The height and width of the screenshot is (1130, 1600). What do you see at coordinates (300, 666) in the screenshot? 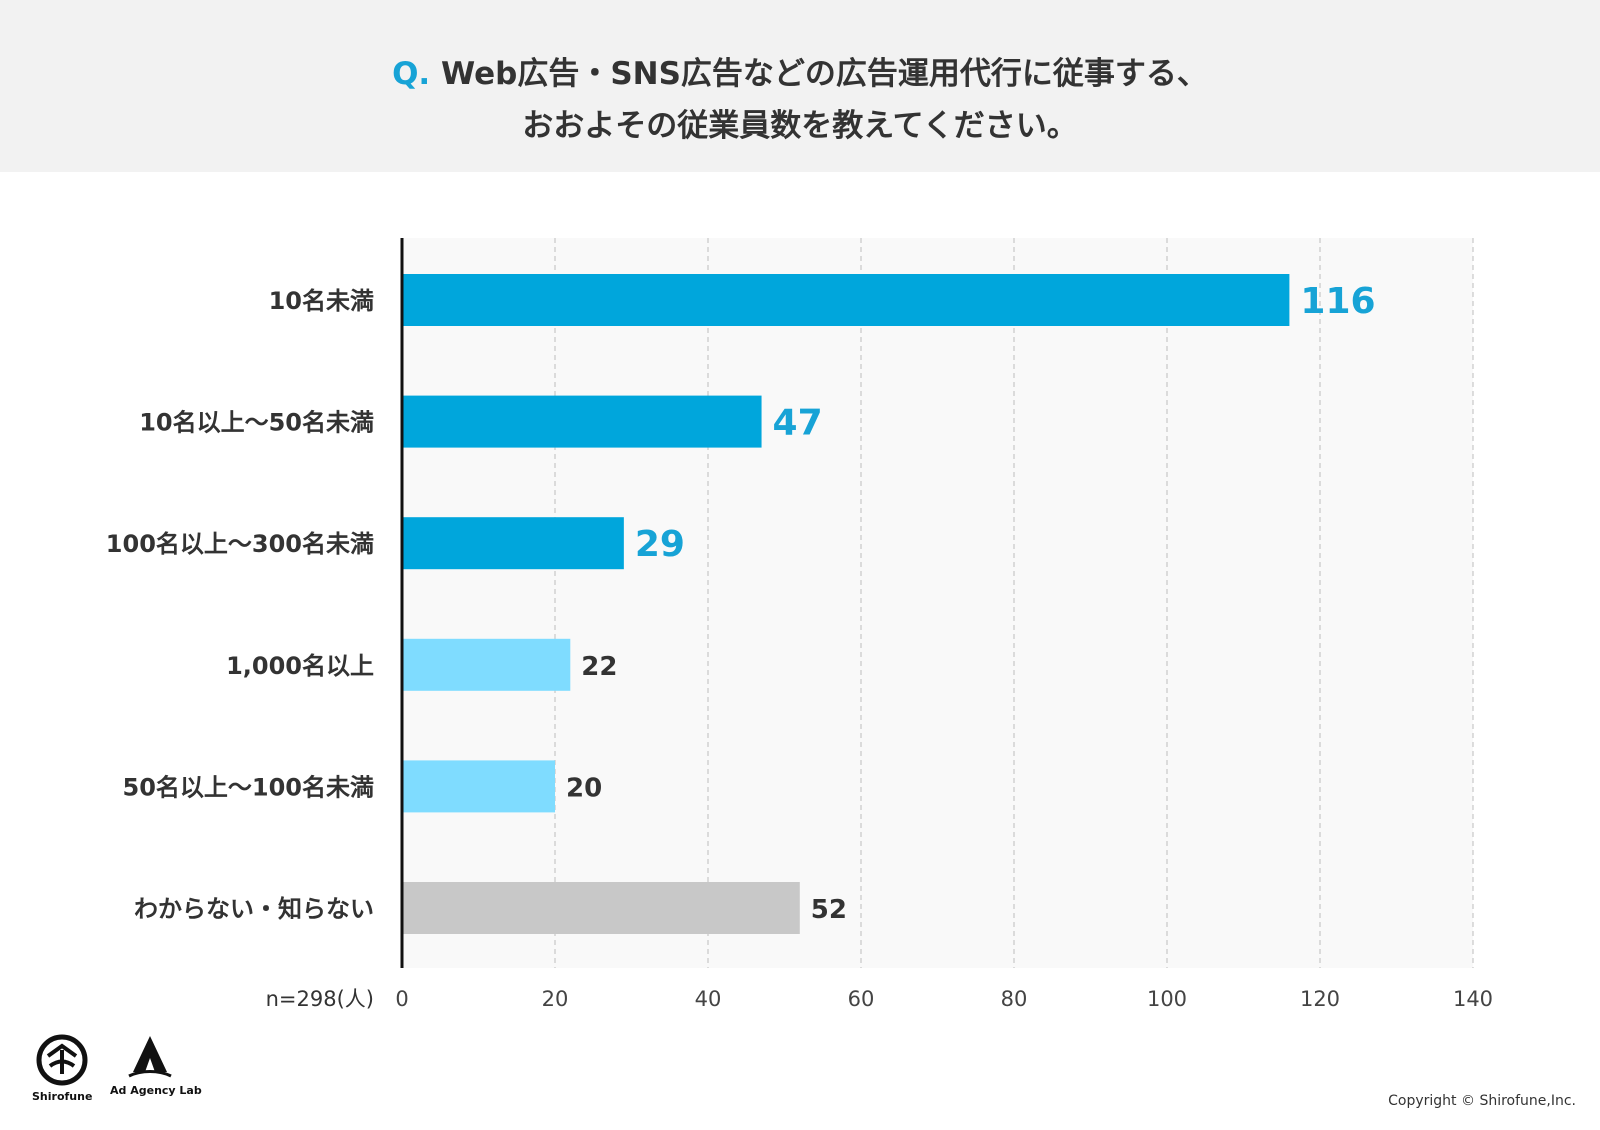
I see `category-label: 1,000名以上` at bounding box center [300, 666].